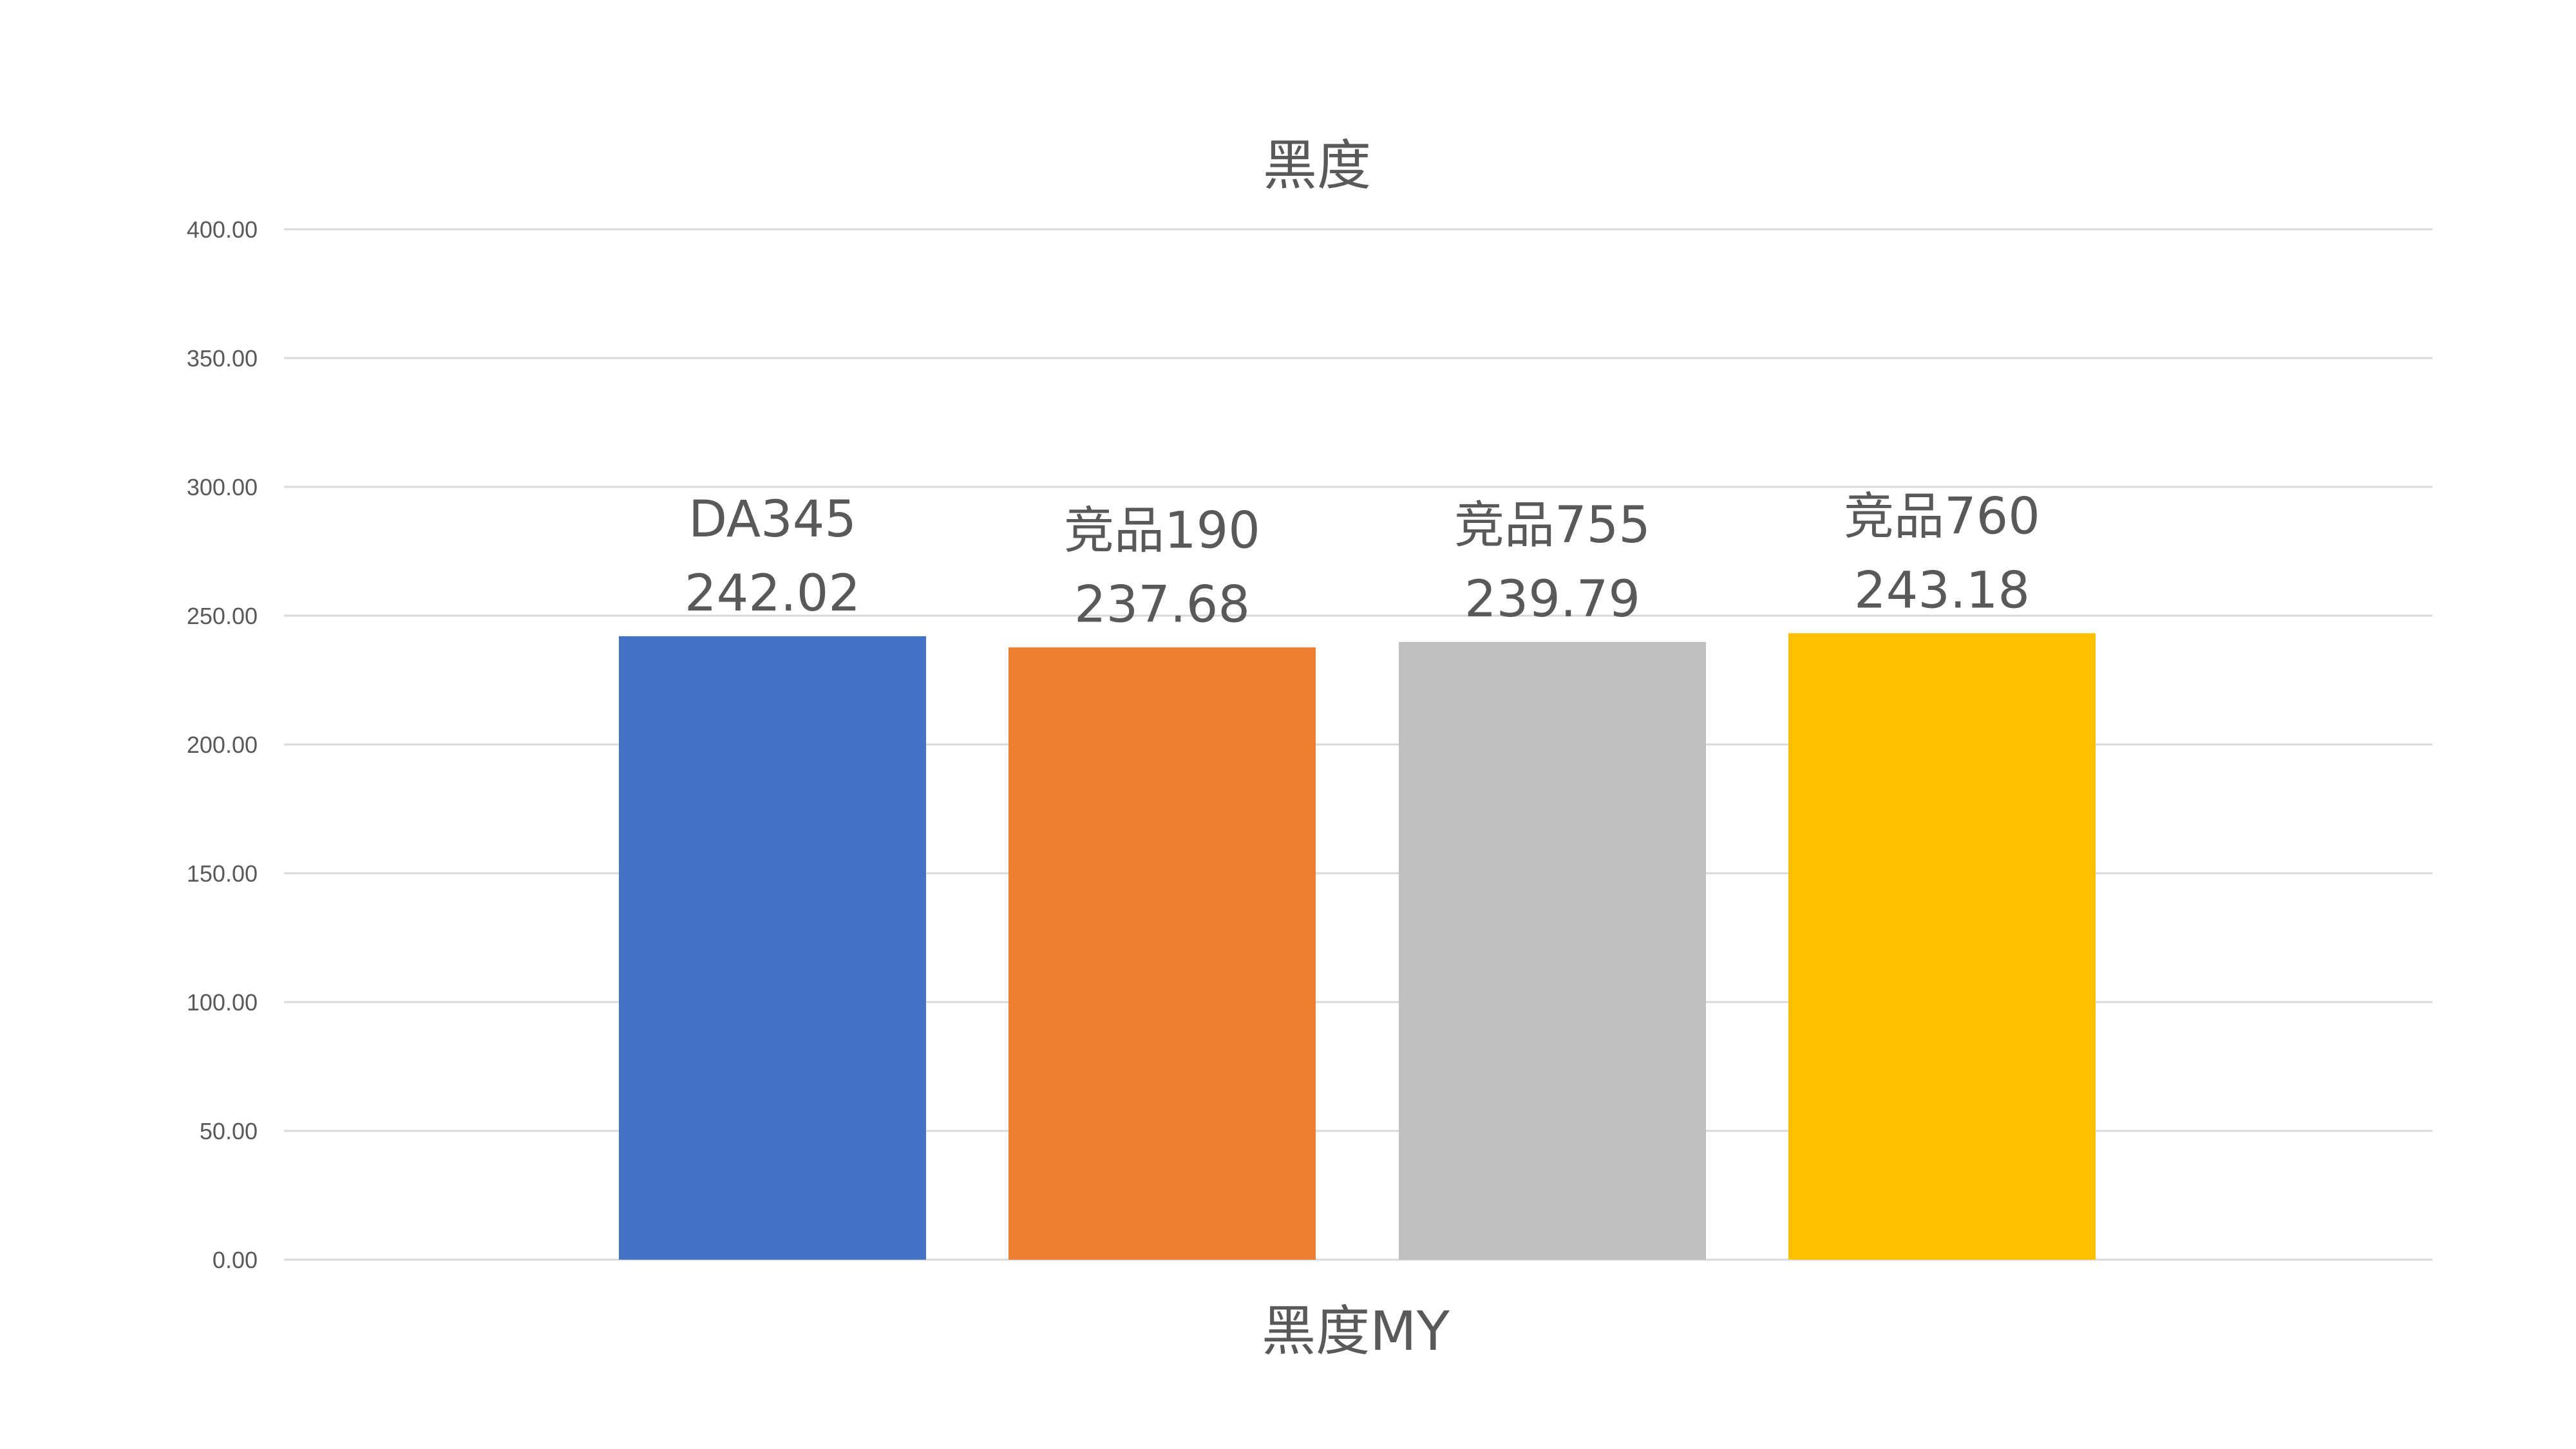 The height and width of the screenshot is (1449, 2576). I want to click on data-label-value: 237.68, so click(1162, 605).